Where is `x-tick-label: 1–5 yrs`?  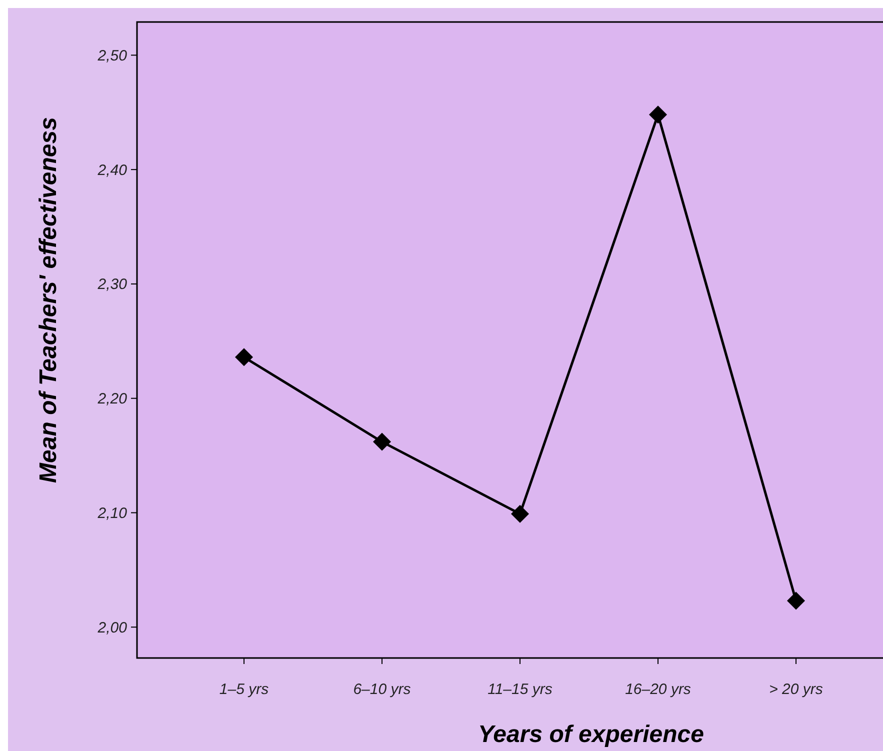
x-tick-label: 1–5 yrs is located at coordinates (244, 689).